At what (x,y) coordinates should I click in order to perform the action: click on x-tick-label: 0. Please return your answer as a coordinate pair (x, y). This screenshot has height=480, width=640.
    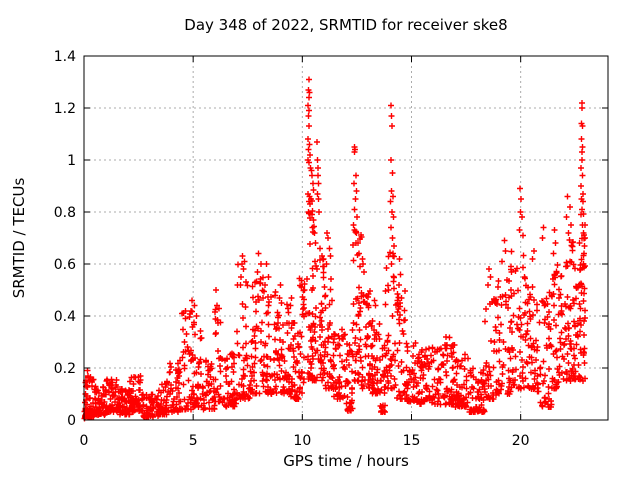
    Looking at the image, I should click on (84, 441).